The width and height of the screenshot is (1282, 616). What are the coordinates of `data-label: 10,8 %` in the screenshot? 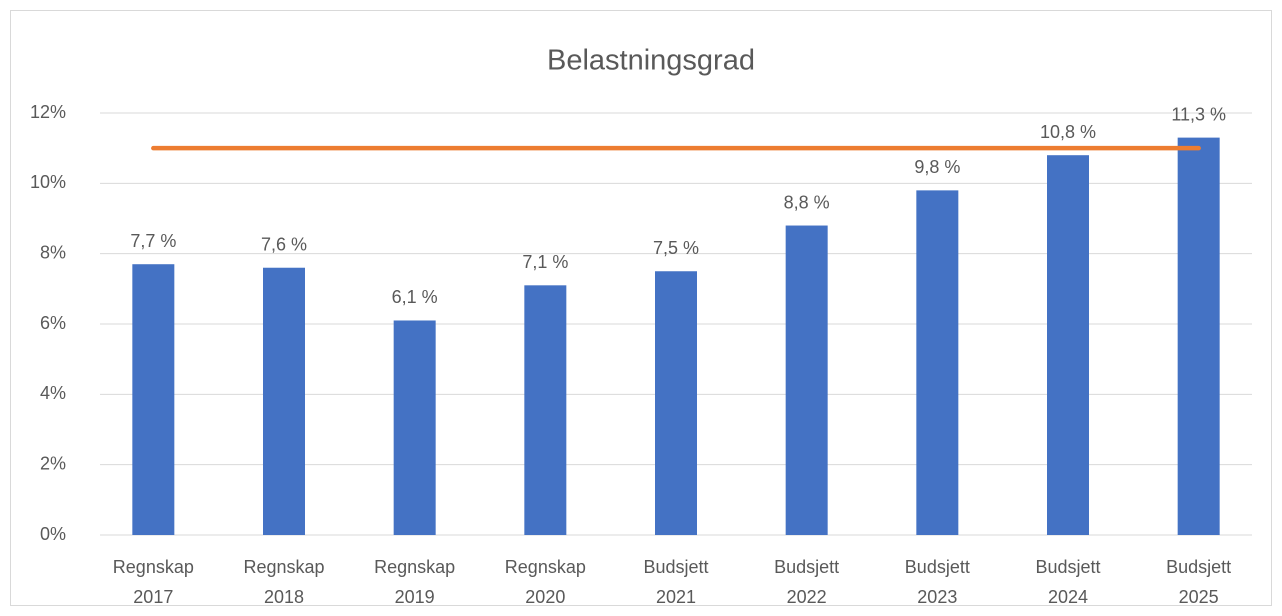 It's located at (1068, 132).